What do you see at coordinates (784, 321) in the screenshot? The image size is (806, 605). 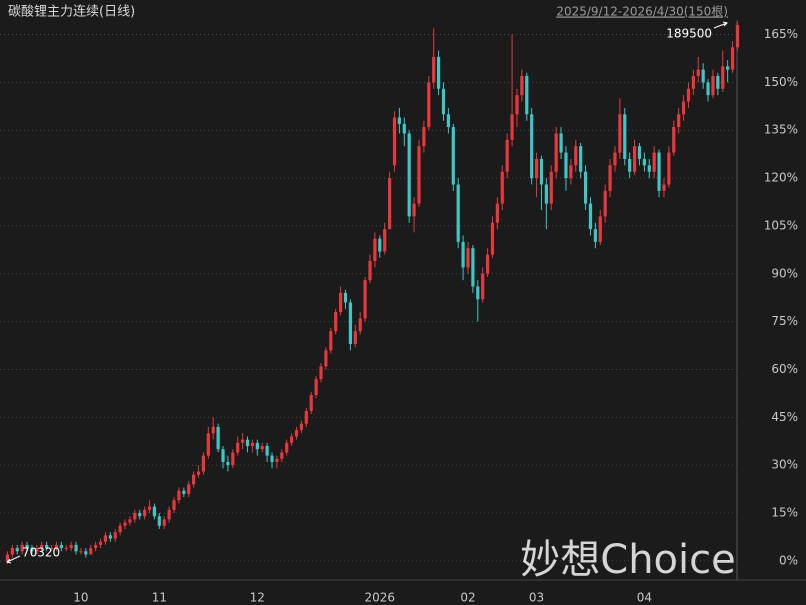 I see `y-tick-label: 75%` at bounding box center [784, 321].